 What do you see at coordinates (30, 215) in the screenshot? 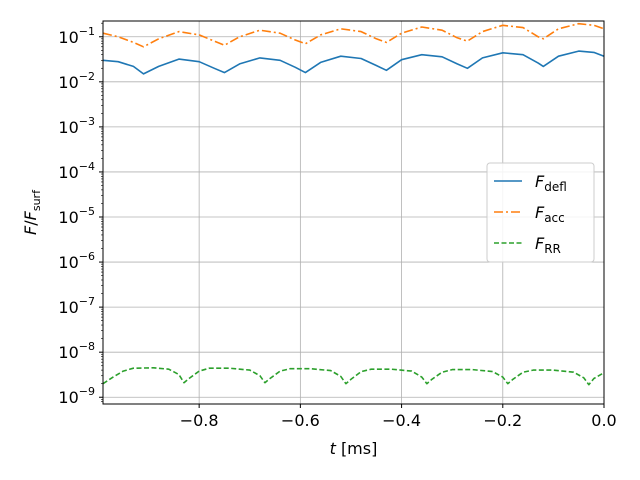
I see `y-axis-var-den: F` at bounding box center [30, 215].